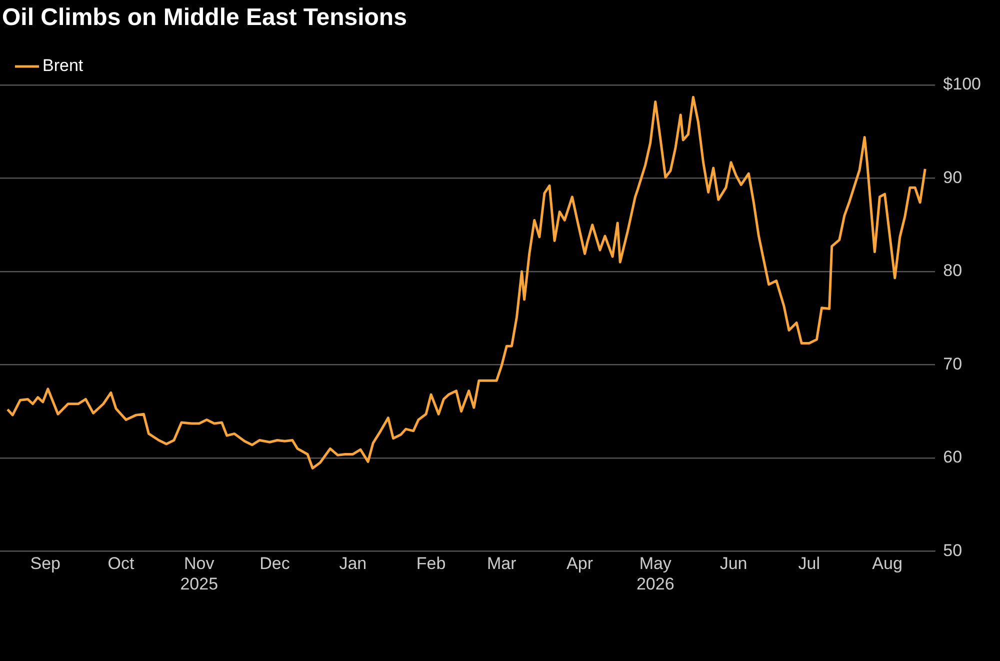  I want to click on x-tick-label: Mar, so click(501, 564).